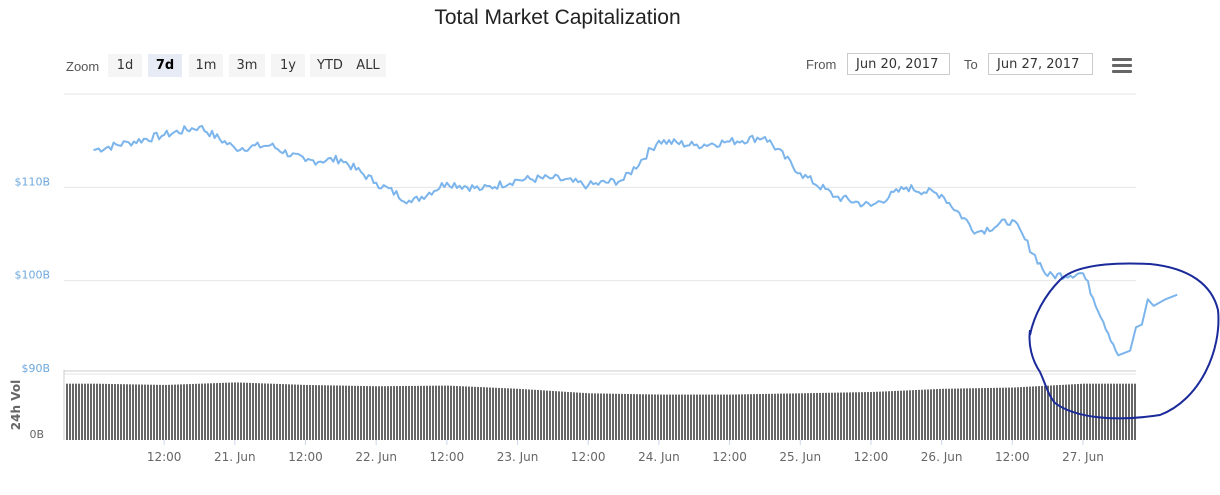 This screenshot has height=495, width=1220. What do you see at coordinates (368, 65) in the screenshot?
I see `zoom-all-button: ALL` at bounding box center [368, 65].